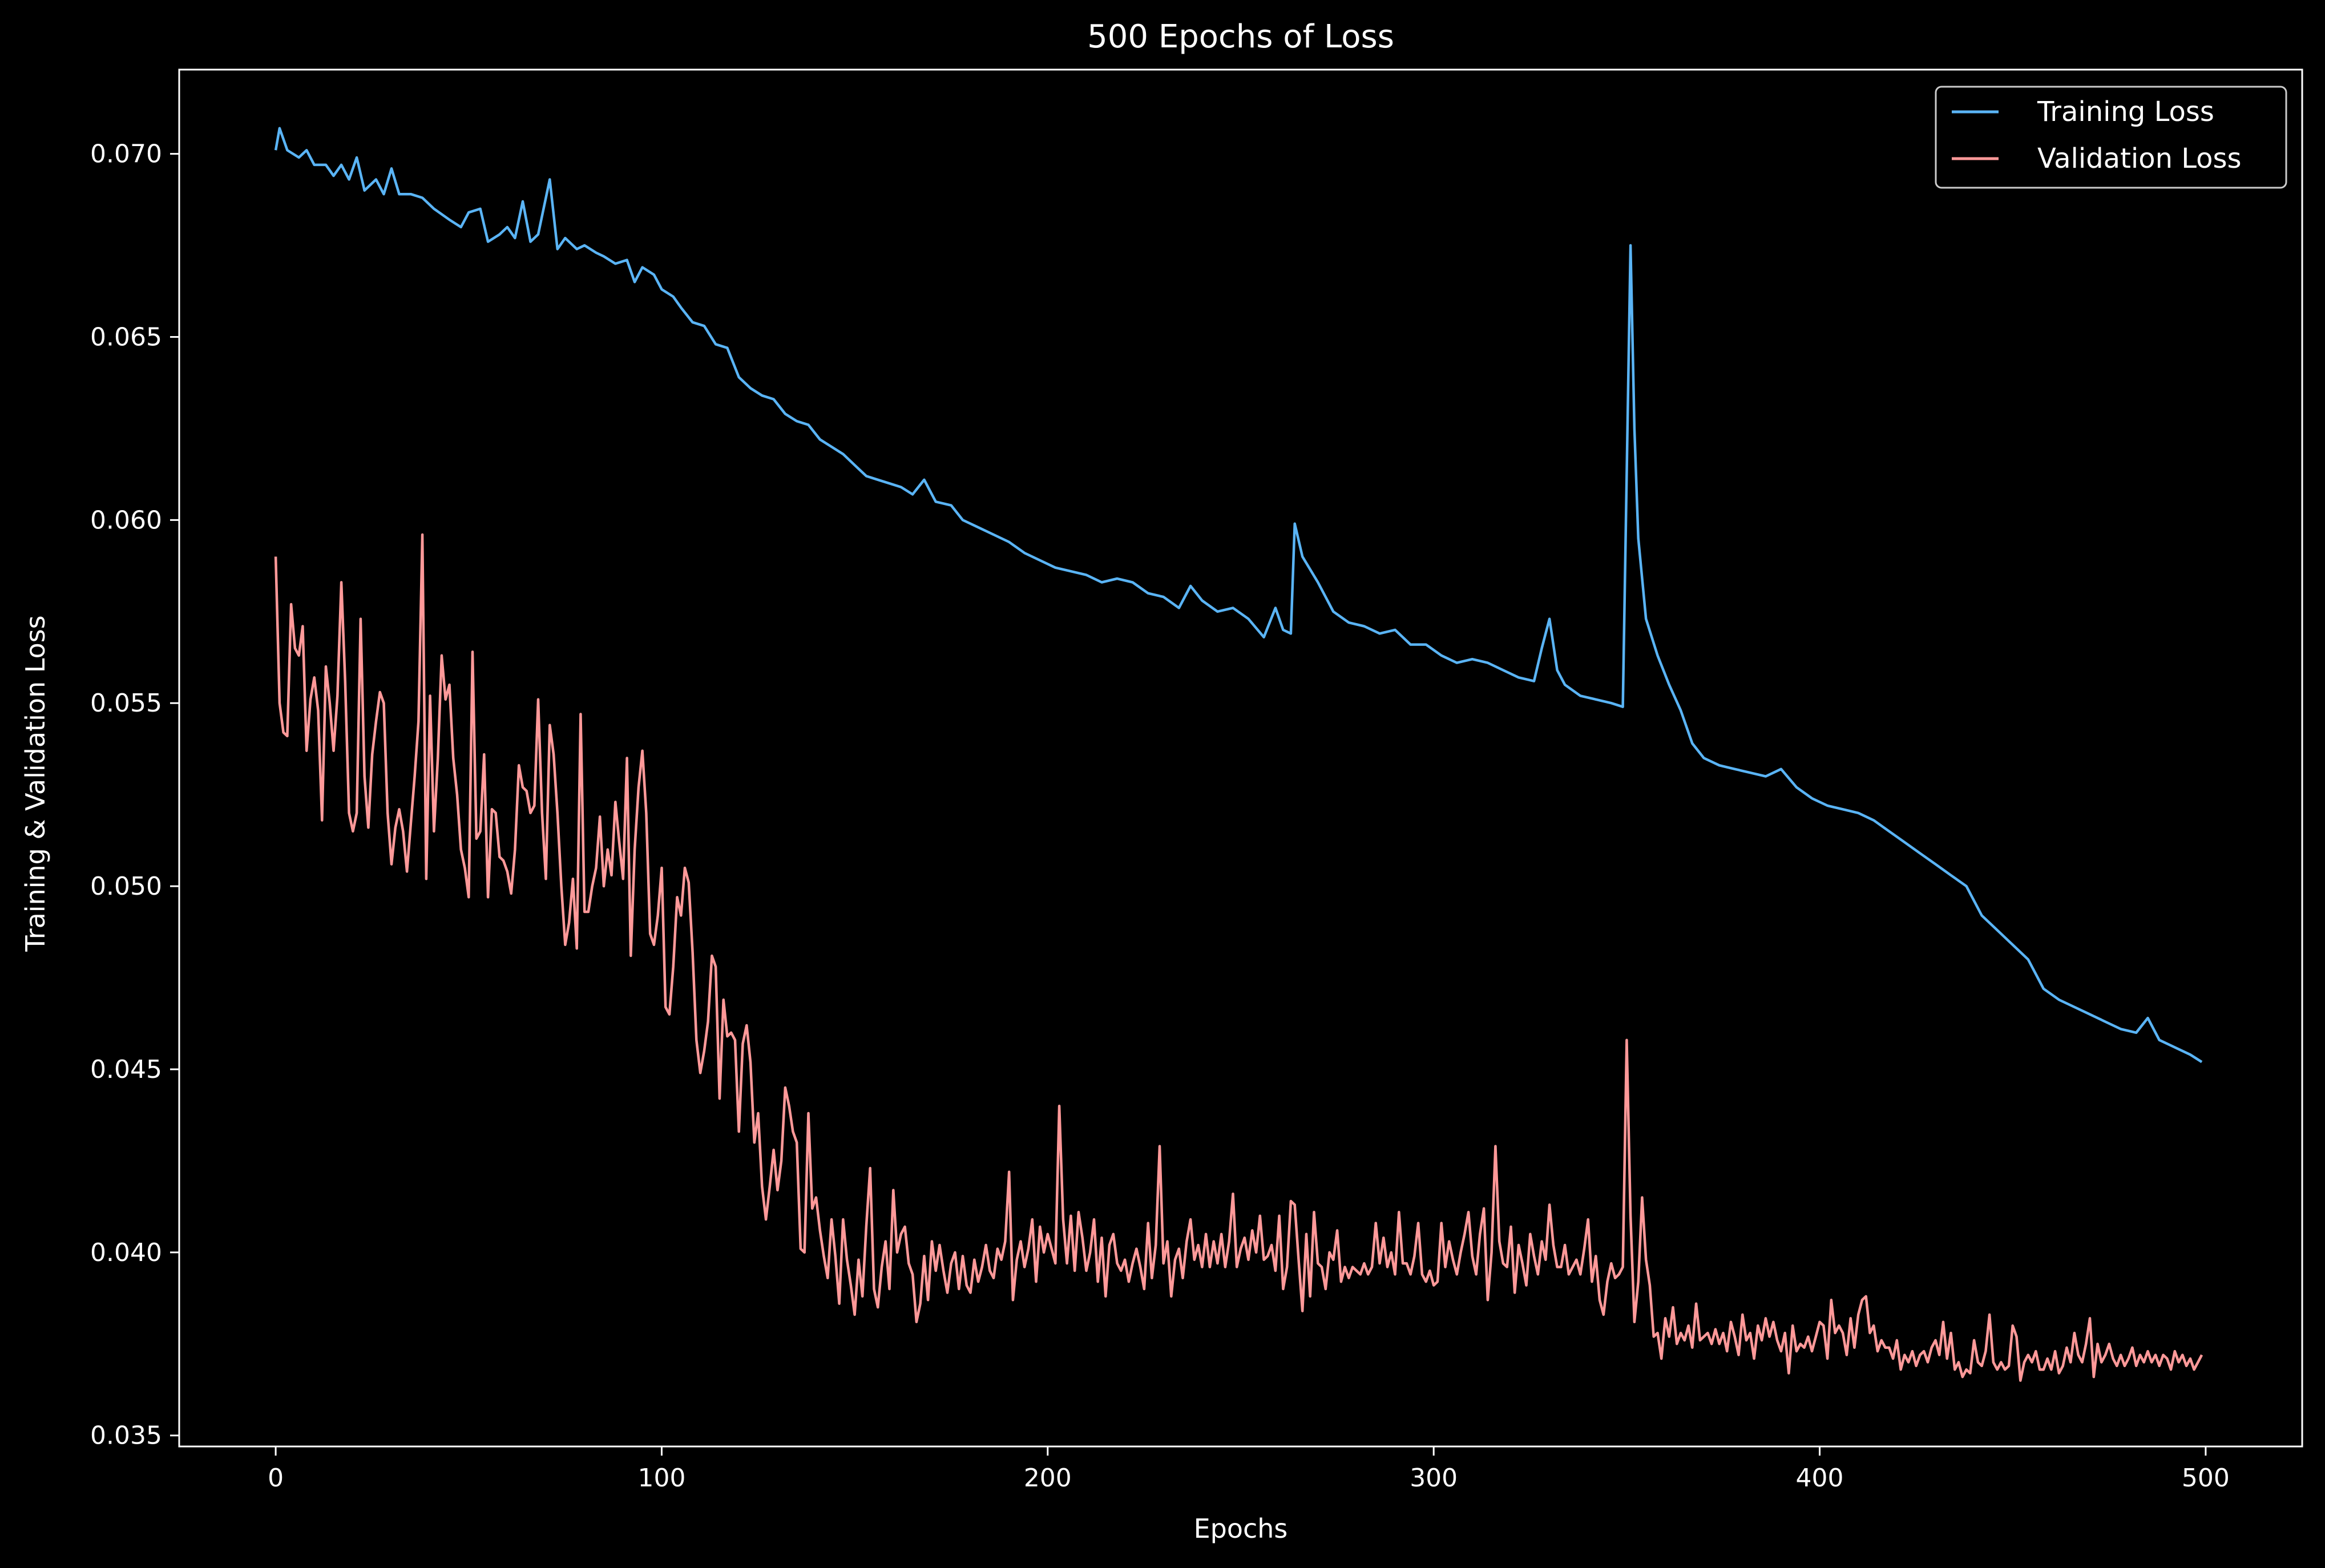 The width and height of the screenshot is (2325, 1568). I want to click on y-tick-label: 0.045, so click(126, 1069).